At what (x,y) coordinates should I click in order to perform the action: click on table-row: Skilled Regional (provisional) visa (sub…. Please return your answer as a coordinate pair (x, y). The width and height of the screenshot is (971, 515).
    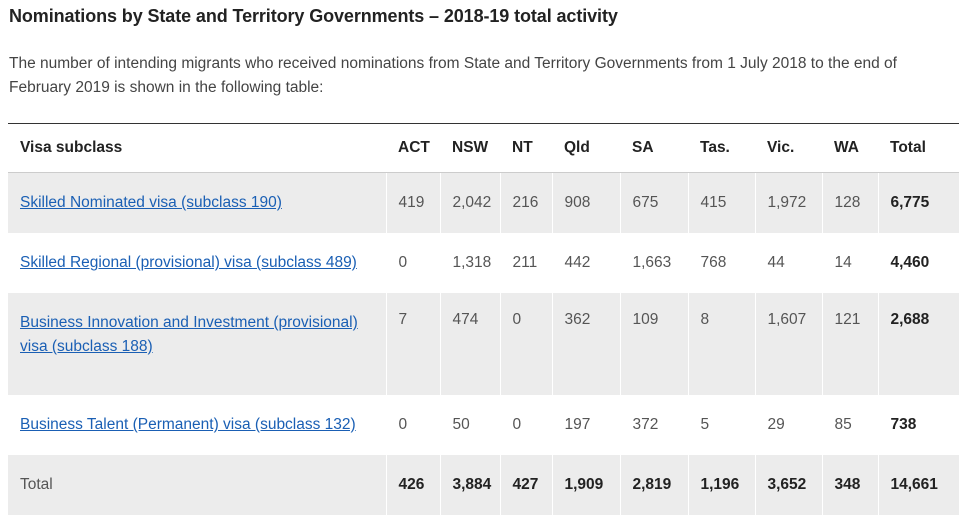
    Looking at the image, I should click on (483, 263).